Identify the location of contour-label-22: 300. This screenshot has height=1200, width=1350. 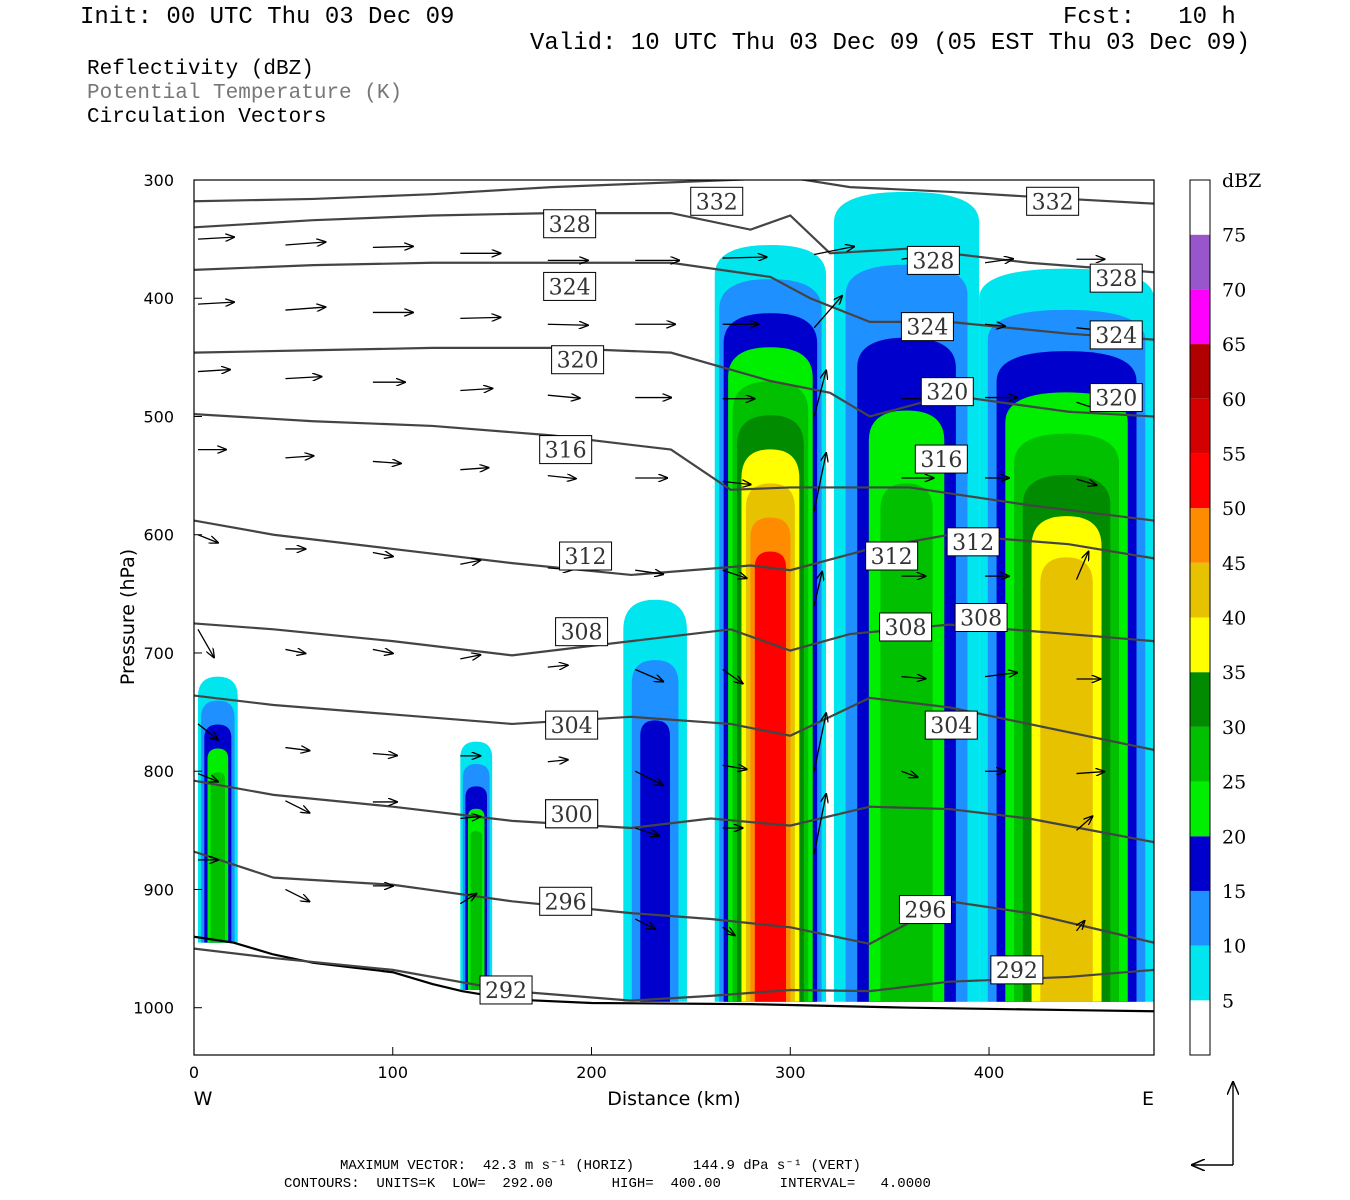
(572, 815).